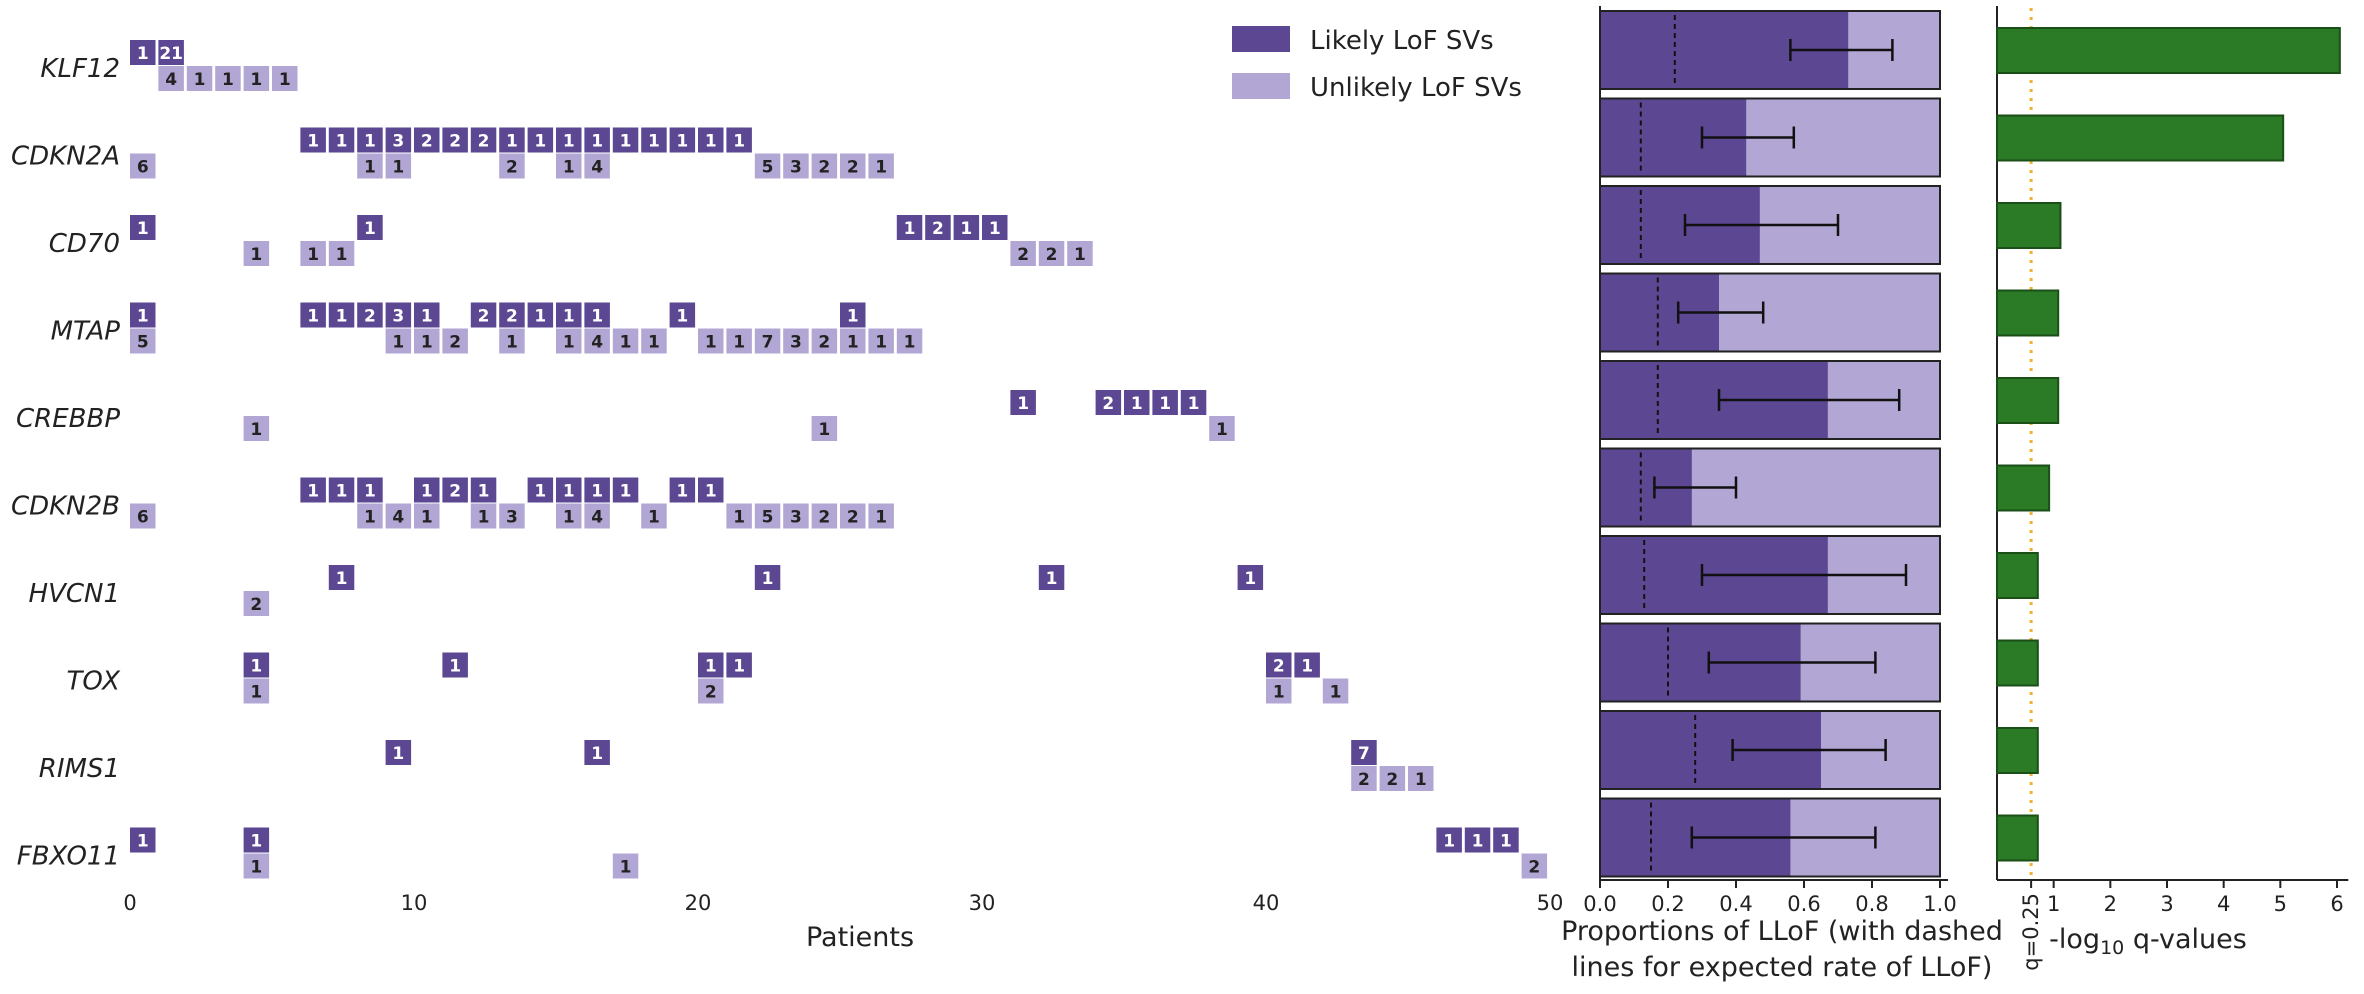 The width and height of the screenshot is (2364, 994). I want to click on patients-tick-label: 0, so click(129, 903).